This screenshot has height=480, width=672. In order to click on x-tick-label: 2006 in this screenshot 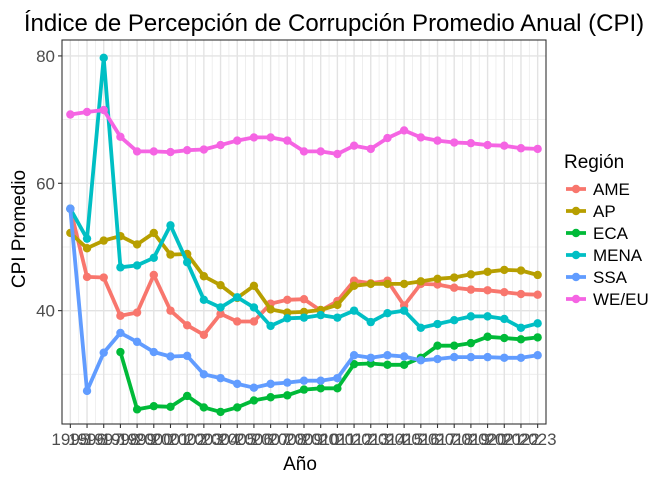, I will do `click(254, 439)`.